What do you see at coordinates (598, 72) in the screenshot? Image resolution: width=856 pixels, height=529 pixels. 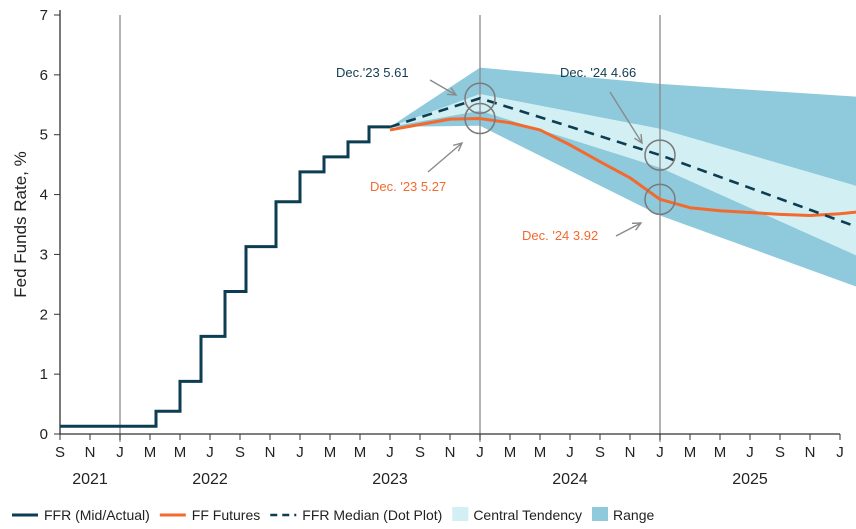 I see `annotation-label: Dec. '24 4.66` at bounding box center [598, 72].